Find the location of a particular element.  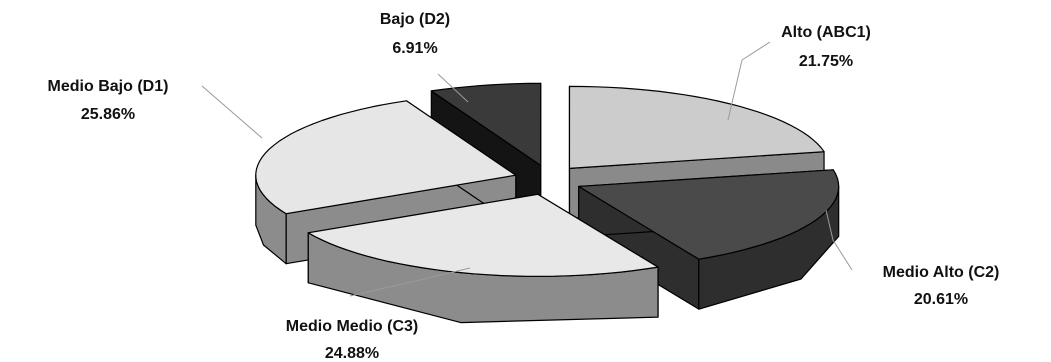

pie-slice-medio-bajo-d1-top is located at coordinates (386, 157).